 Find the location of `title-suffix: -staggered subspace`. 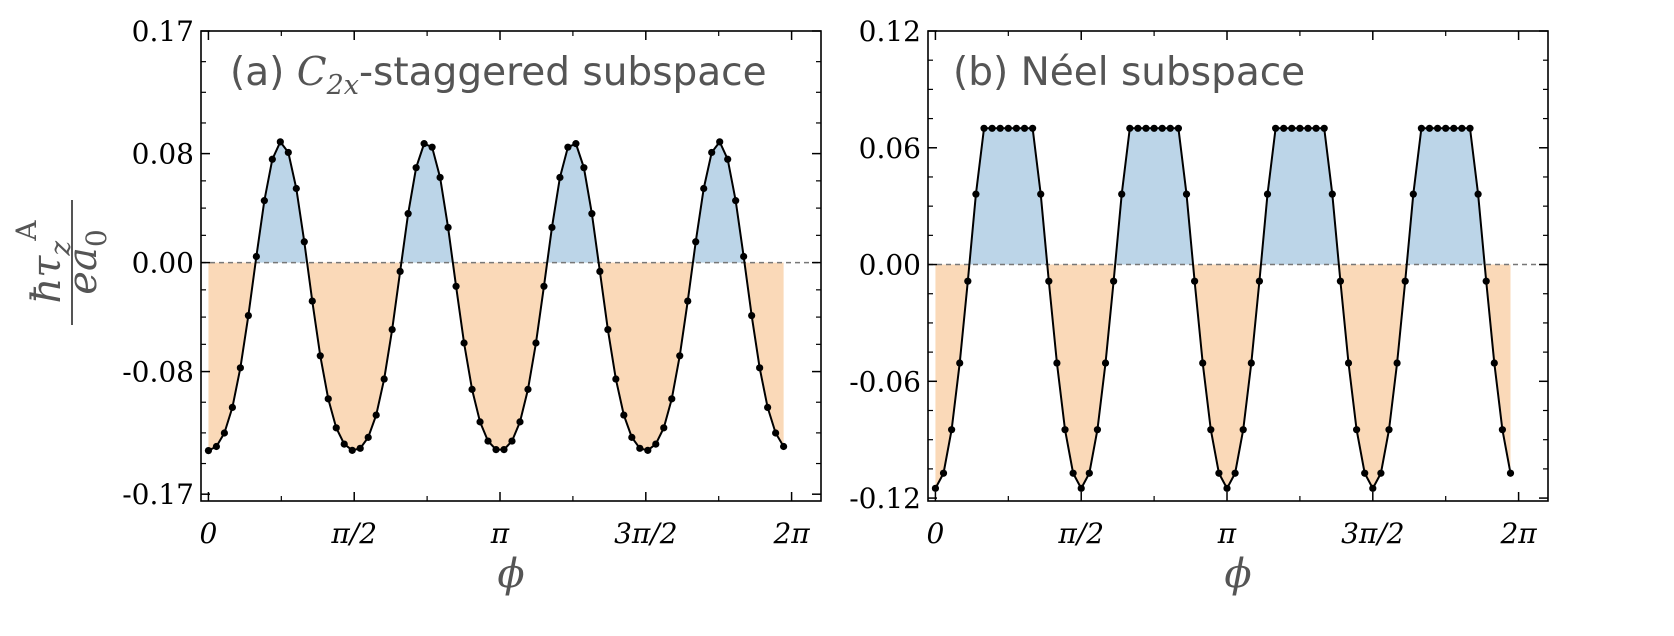

title-suffix: -staggered subspace is located at coordinates (563, 72).